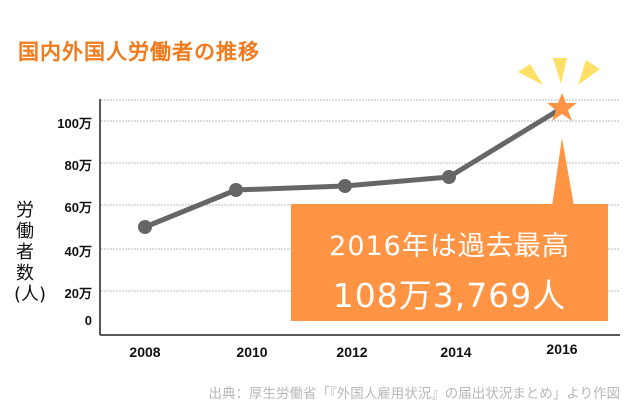 The height and width of the screenshot is (411, 631). Describe the element at coordinates (78, 207) in the screenshot. I see `y-tick-60man: 60万` at that location.